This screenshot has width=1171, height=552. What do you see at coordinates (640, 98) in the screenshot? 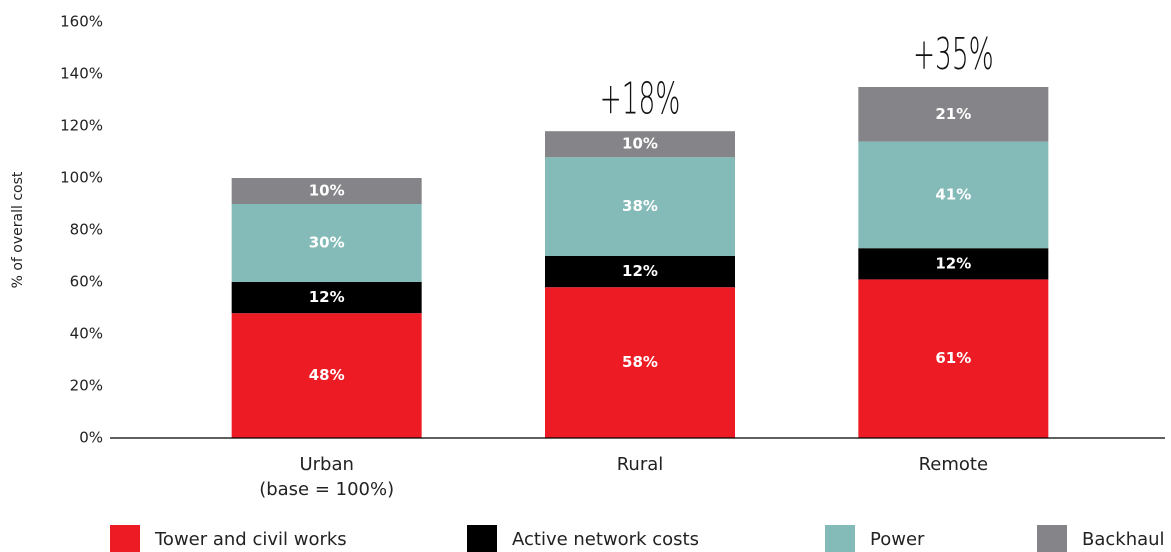
I see `annotation: +18%` at bounding box center [640, 98].